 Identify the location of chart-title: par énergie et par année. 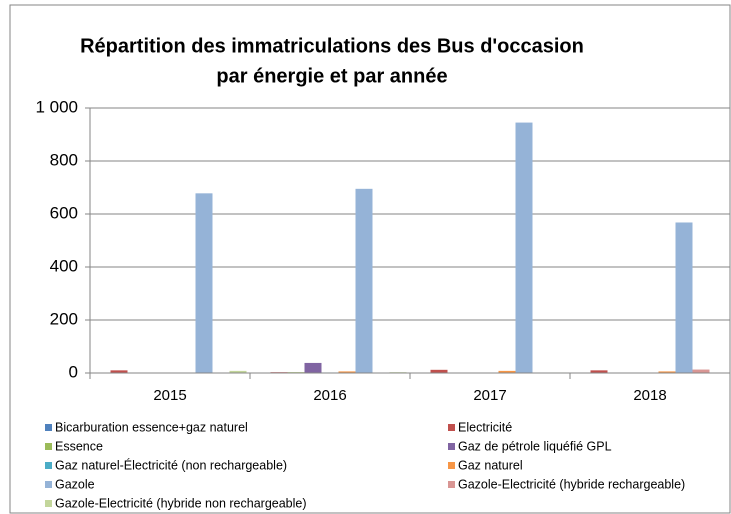
(331, 76).